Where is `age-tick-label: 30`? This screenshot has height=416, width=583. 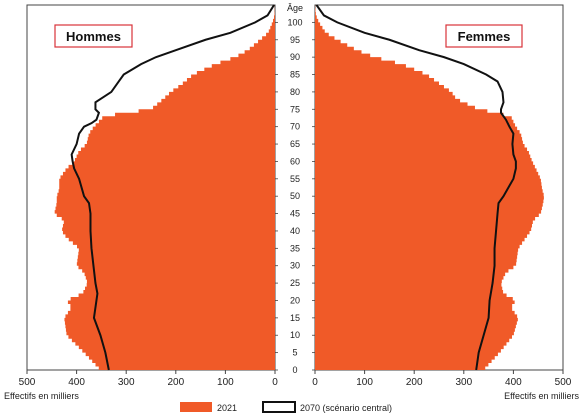 age-tick-label: 30 is located at coordinates (295, 266).